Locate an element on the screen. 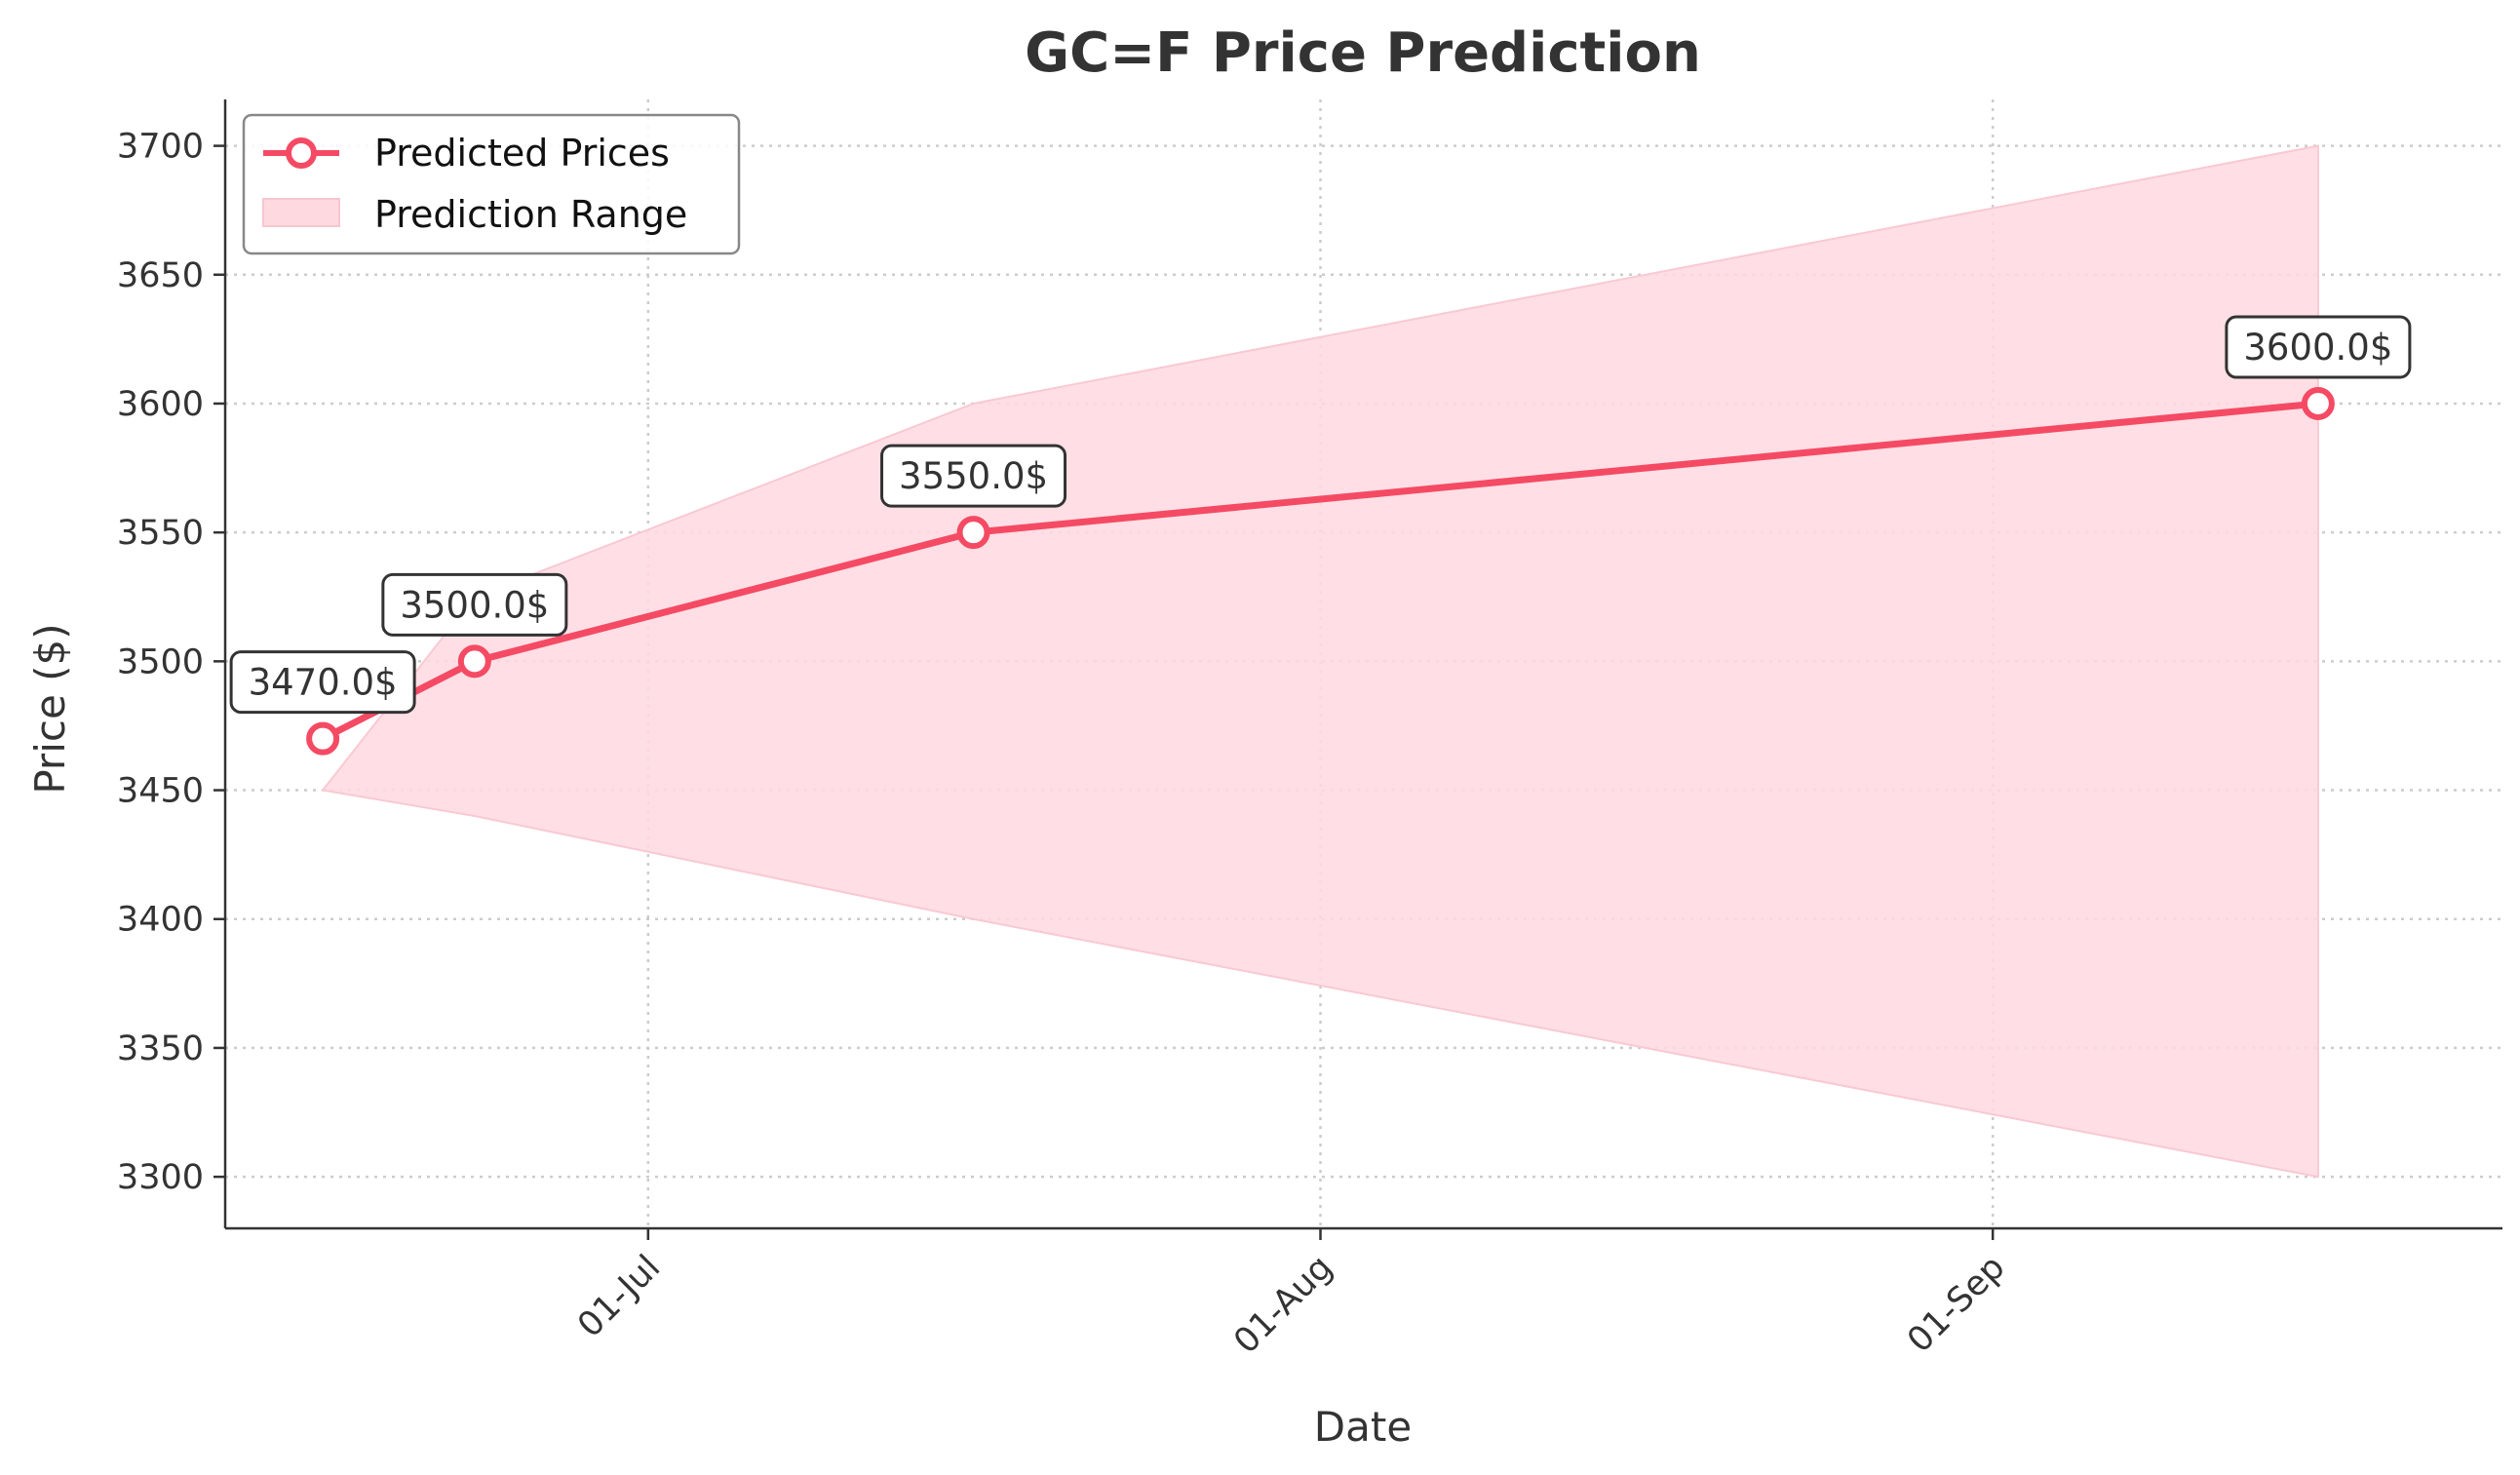 The width and height of the screenshot is (2520, 1475). y-tick-label-3450: 3450 is located at coordinates (160, 791).